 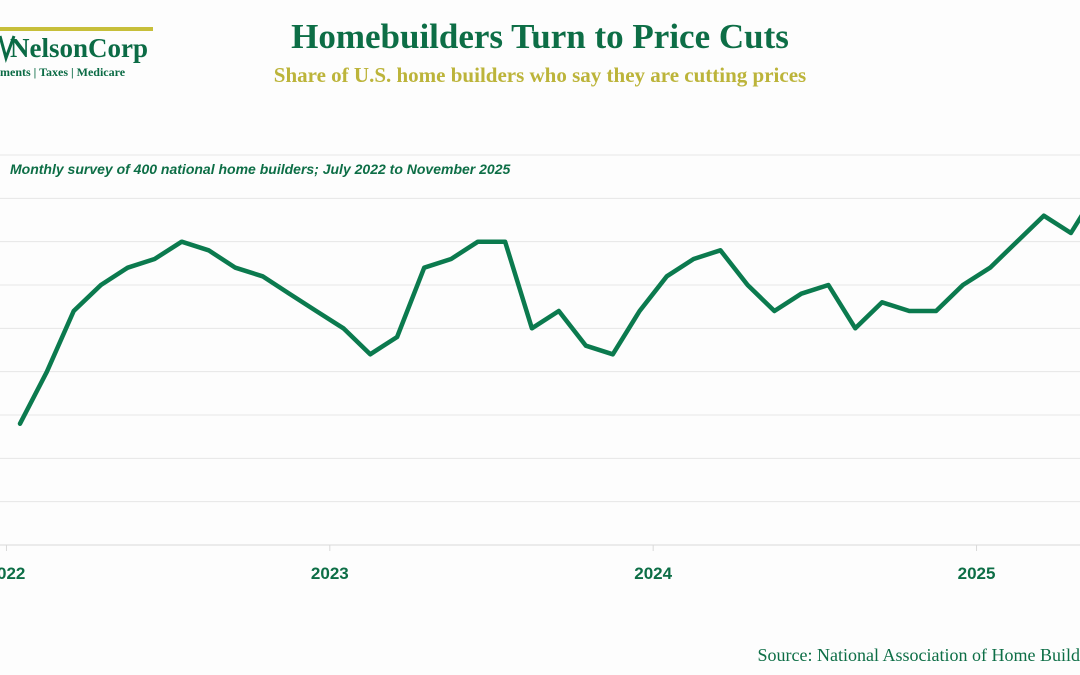 What do you see at coordinates (79, 48) in the screenshot?
I see `logo: NelsonCorp` at bounding box center [79, 48].